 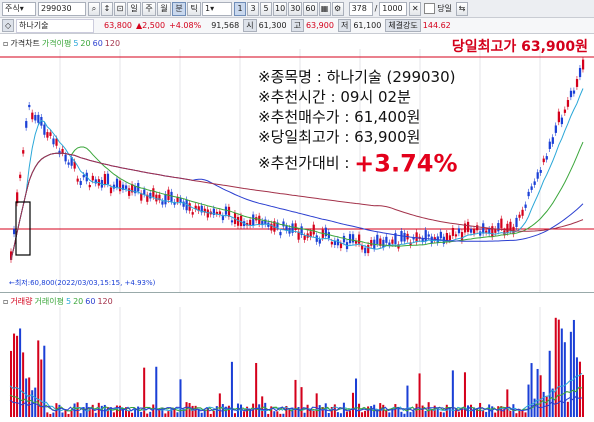 What do you see at coordinates (149, 8) in the screenshot?
I see `interval-week: 주` at bounding box center [149, 8].